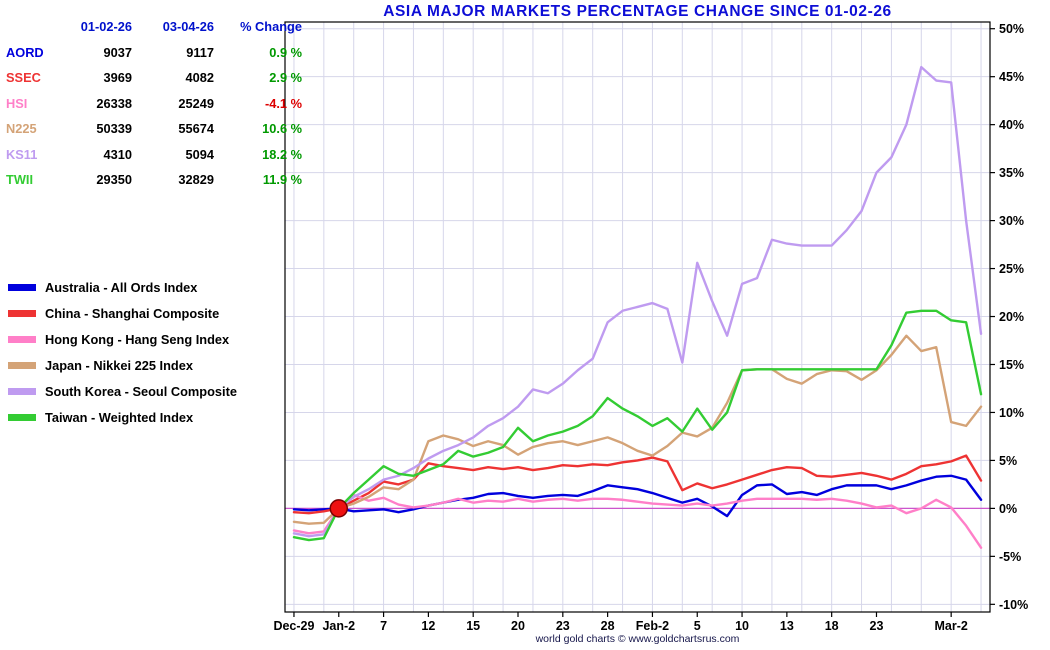  What do you see at coordinates (117, 77) in the screenshot?
I see `stats-value-start: 3969` at bounding box center [117, 77].